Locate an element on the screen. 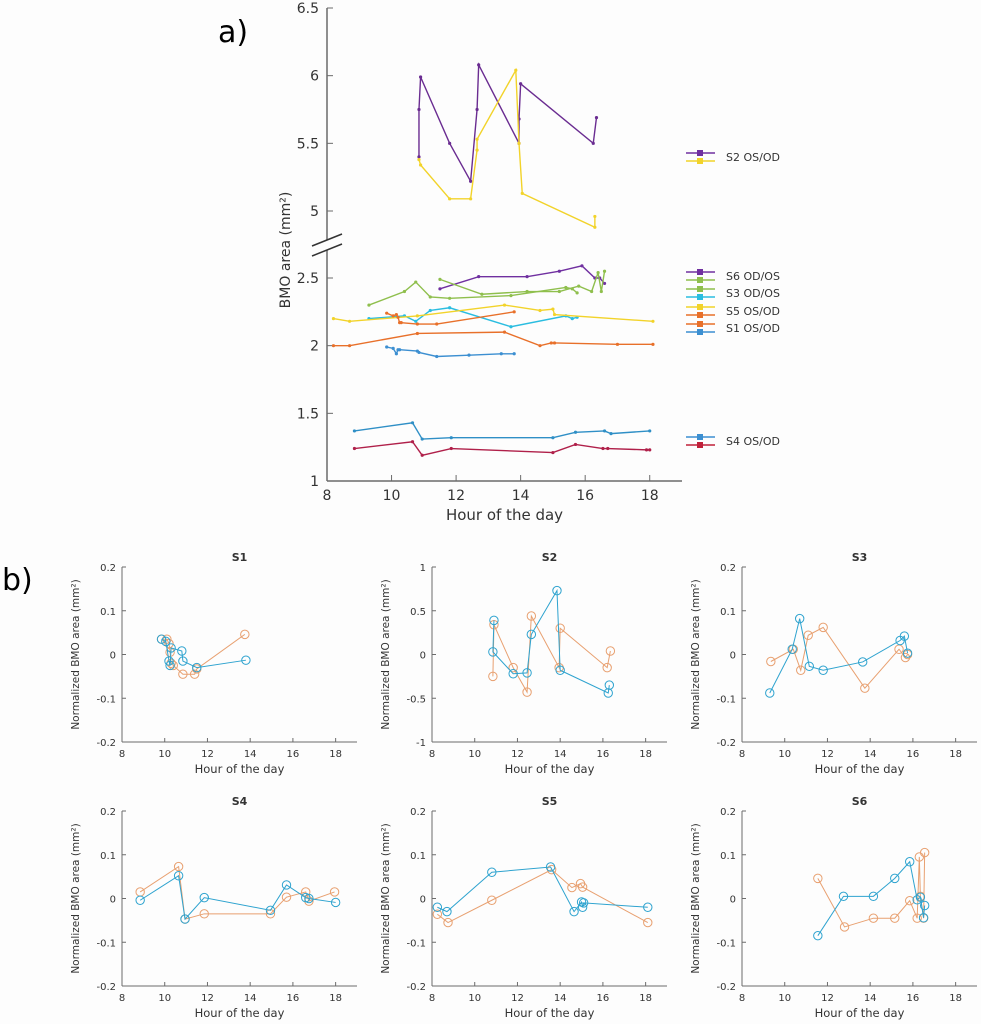 This screenshot has height=1024, width=981. axis-break-mark is located at coordinates (327, 240).